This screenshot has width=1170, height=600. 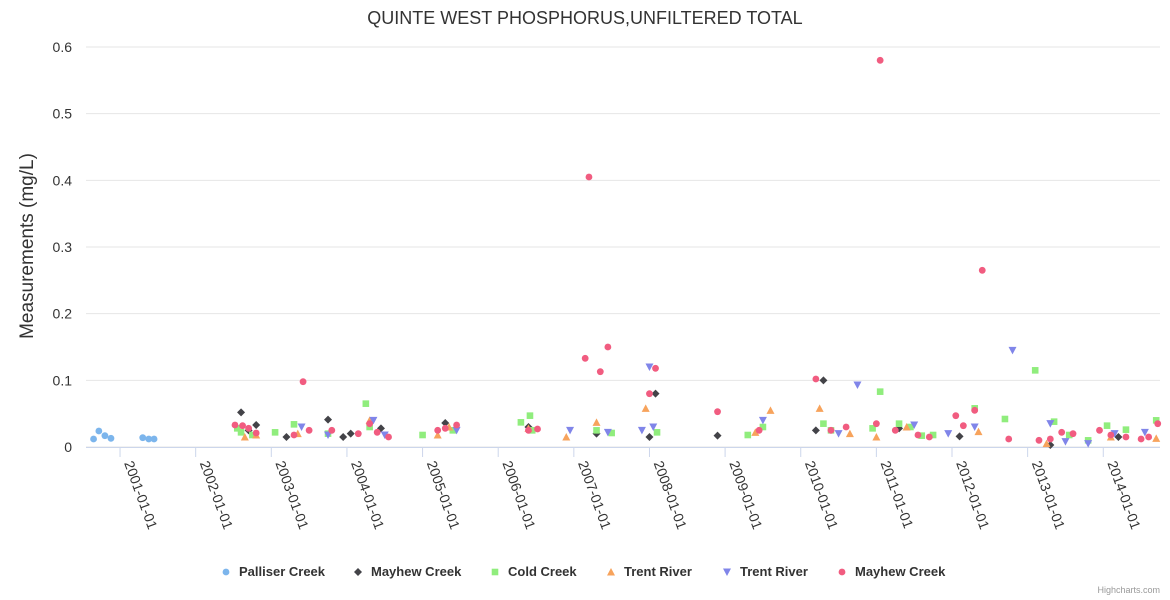 What do you see at coordinates (765, 571) in the screenshot?
I see `legend-item: Trent River` at bounding box center [765, 571].